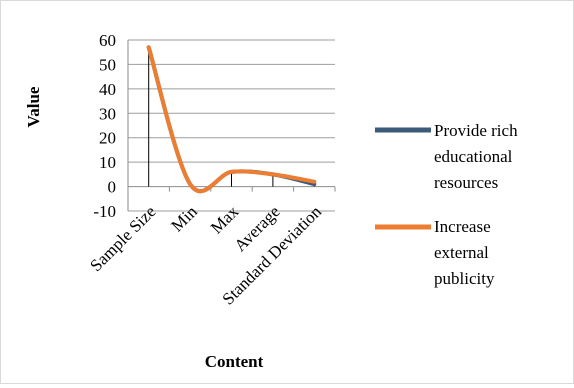 The image size is (574, 388). What do you see at coordinates (112, 187) in the screenshot?
I see `y-tick-label: 0` at bounding box center [112, 187].